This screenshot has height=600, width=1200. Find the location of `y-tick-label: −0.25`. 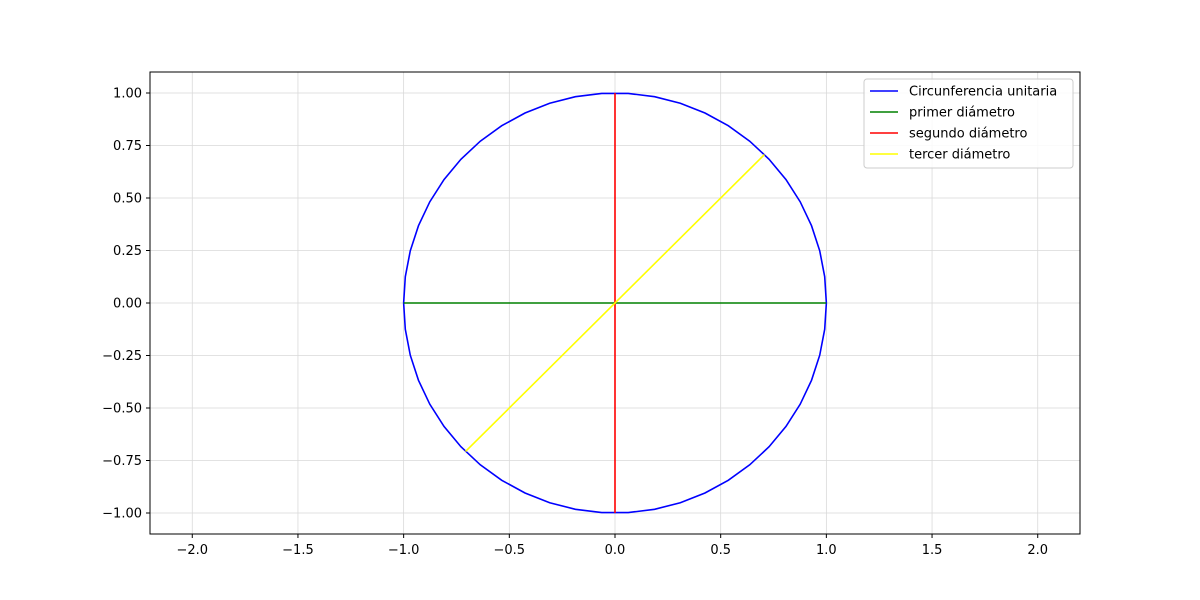

y-tick-label: −0.25 is located at coordinates (122, 356).